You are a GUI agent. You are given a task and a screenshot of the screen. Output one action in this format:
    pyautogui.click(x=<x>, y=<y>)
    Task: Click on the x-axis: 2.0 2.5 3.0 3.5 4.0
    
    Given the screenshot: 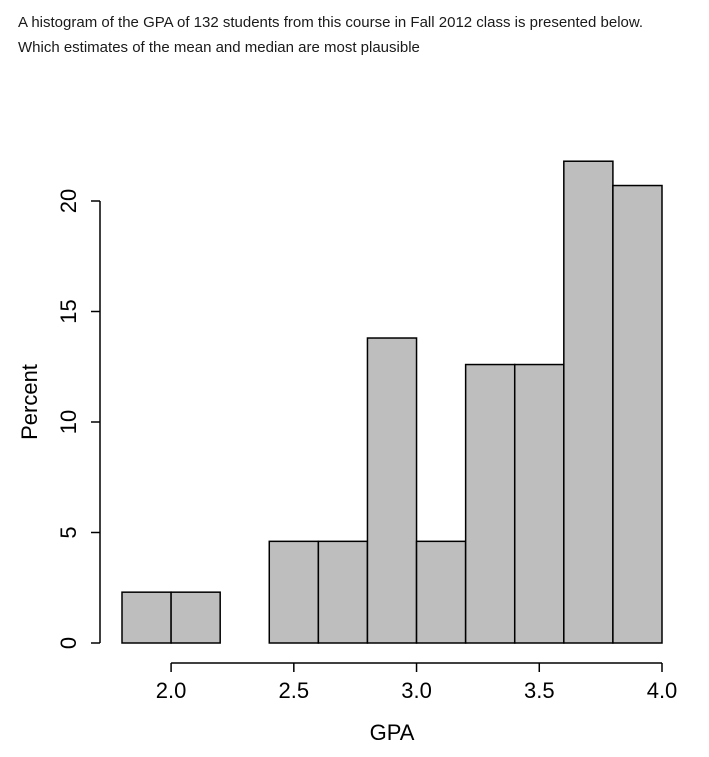 What is the action you would take?
    pyautogui.click(x=417, y=682)
    